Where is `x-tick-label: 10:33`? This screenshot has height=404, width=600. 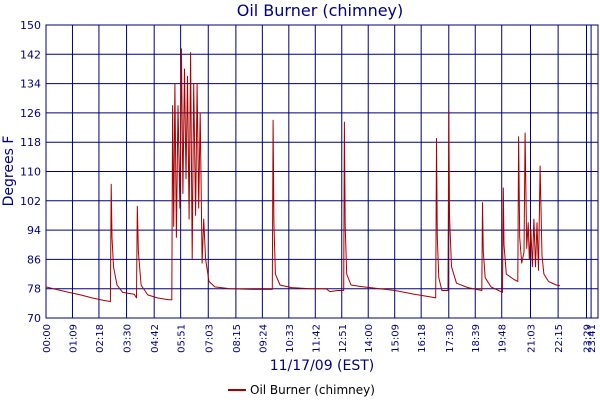
x-tick-label: 10:33 is located at coordinates (290, 338).